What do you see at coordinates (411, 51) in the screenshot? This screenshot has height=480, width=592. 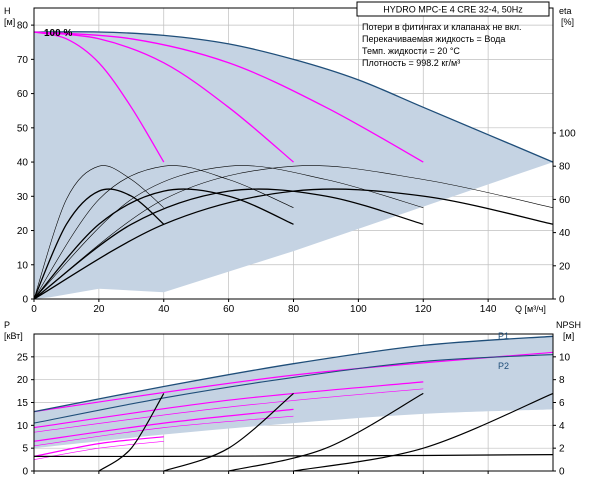 I see `annotation-temp: Темп. жидкости = 20 °C` at bounding box center [411, 51].